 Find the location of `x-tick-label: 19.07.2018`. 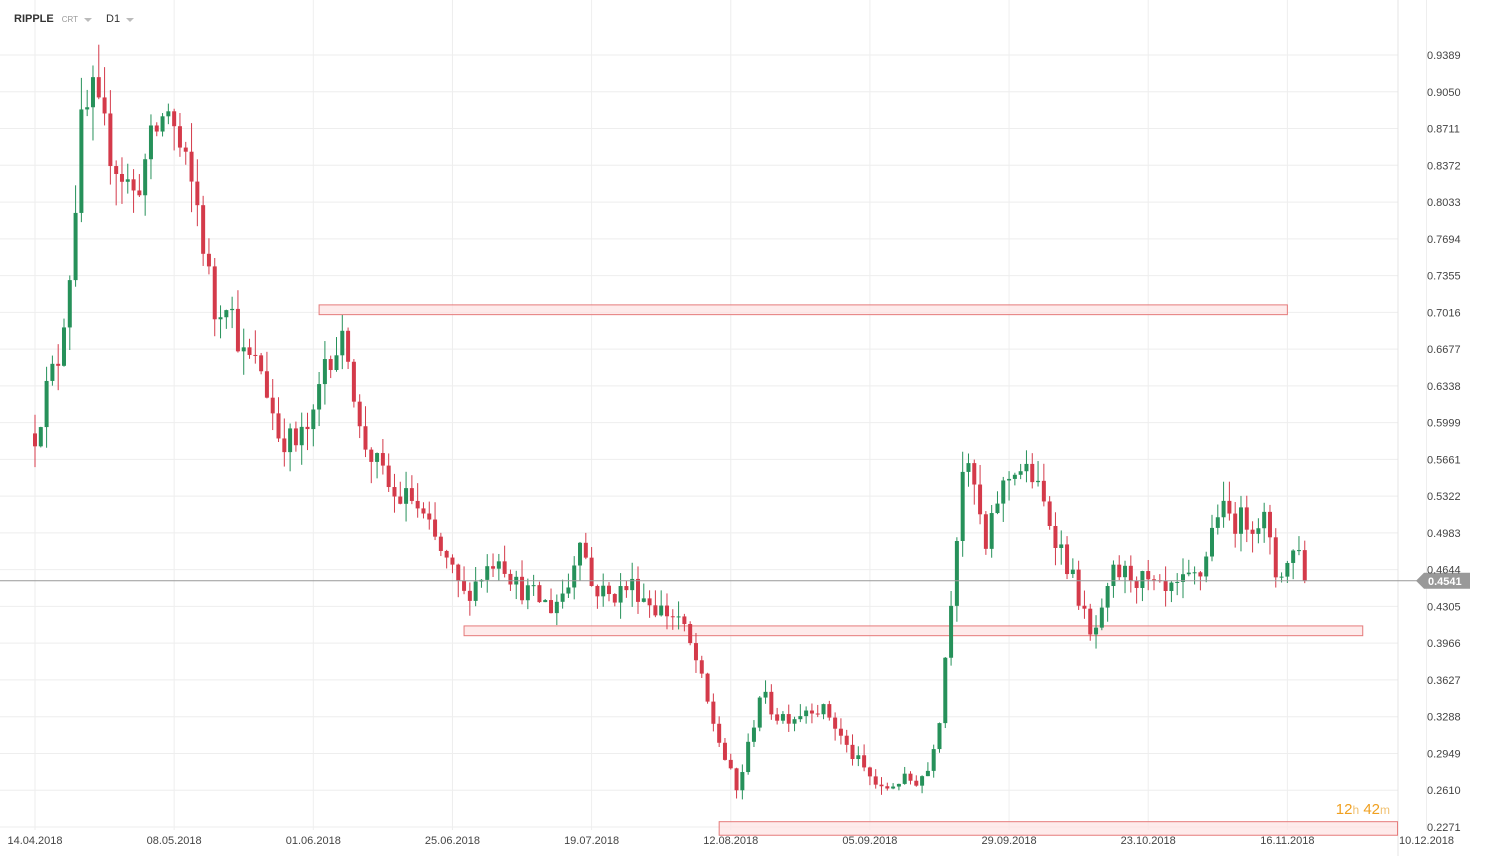

x-tick-label: 19.07.2018 is located at coordinates (591, 841).